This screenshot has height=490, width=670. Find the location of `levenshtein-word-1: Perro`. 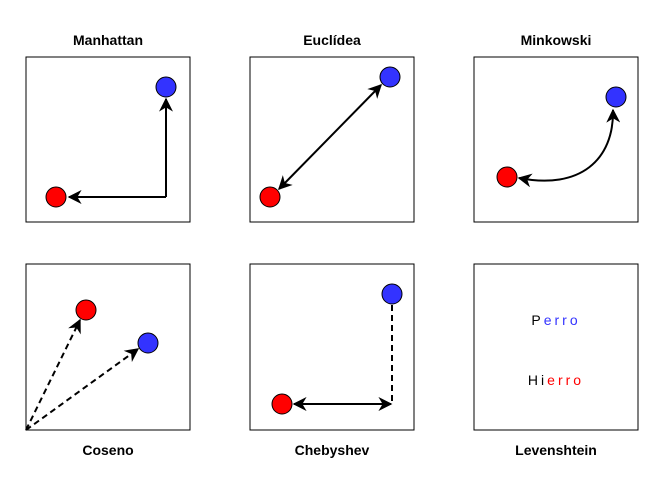

levenshtein-word-1: Perro is located at coordinates (555, 320).